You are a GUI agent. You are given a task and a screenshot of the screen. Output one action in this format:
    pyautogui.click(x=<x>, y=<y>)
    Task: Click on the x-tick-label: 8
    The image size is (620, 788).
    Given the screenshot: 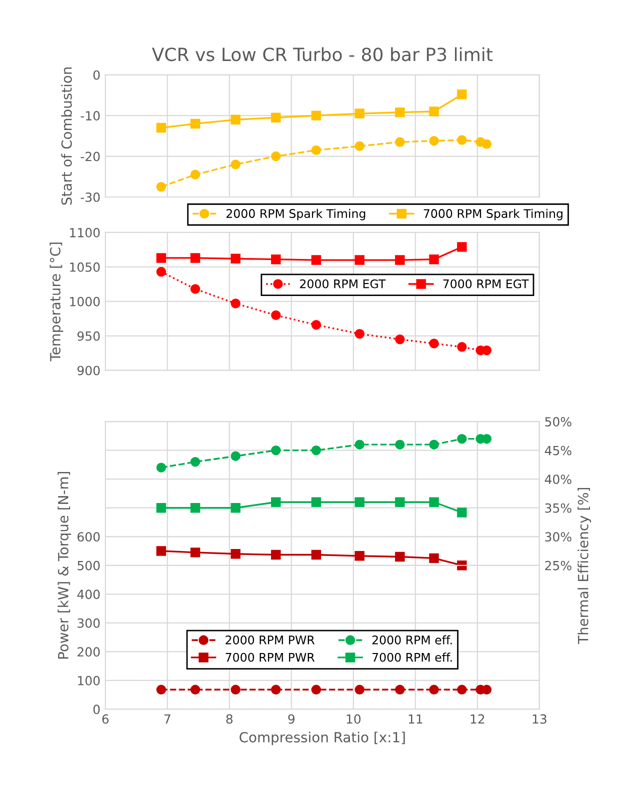 What is the action you would take?
    pyautogui.click(x=229, y=719)
    